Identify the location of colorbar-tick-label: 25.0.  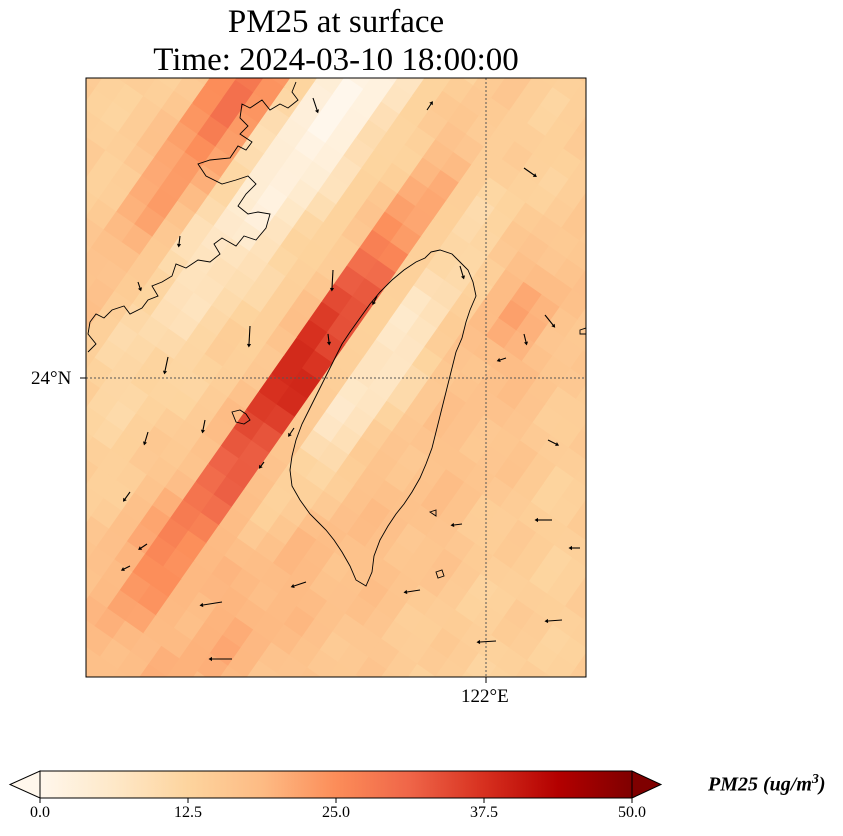
(336, 812).